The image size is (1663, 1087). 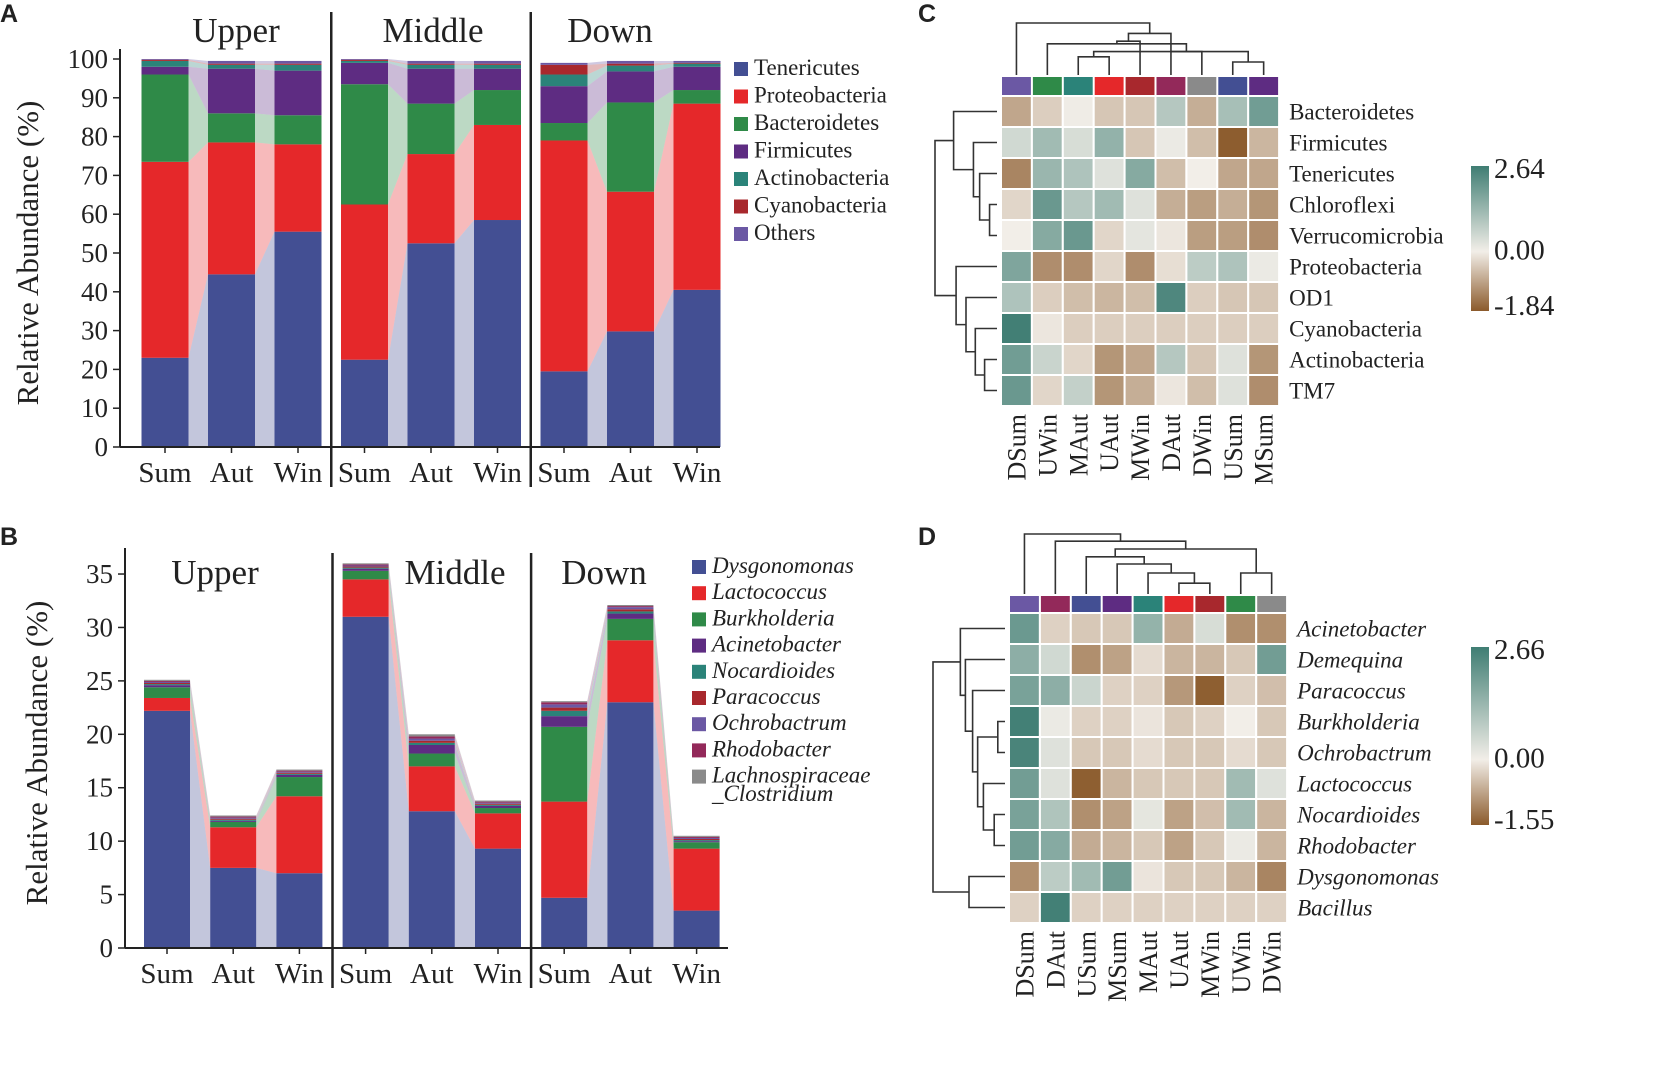 What do you see at coordinates (1210, 964) in the screenshot?
I see `column-label-mwin: MWin` at bounding box center [1210, 964].